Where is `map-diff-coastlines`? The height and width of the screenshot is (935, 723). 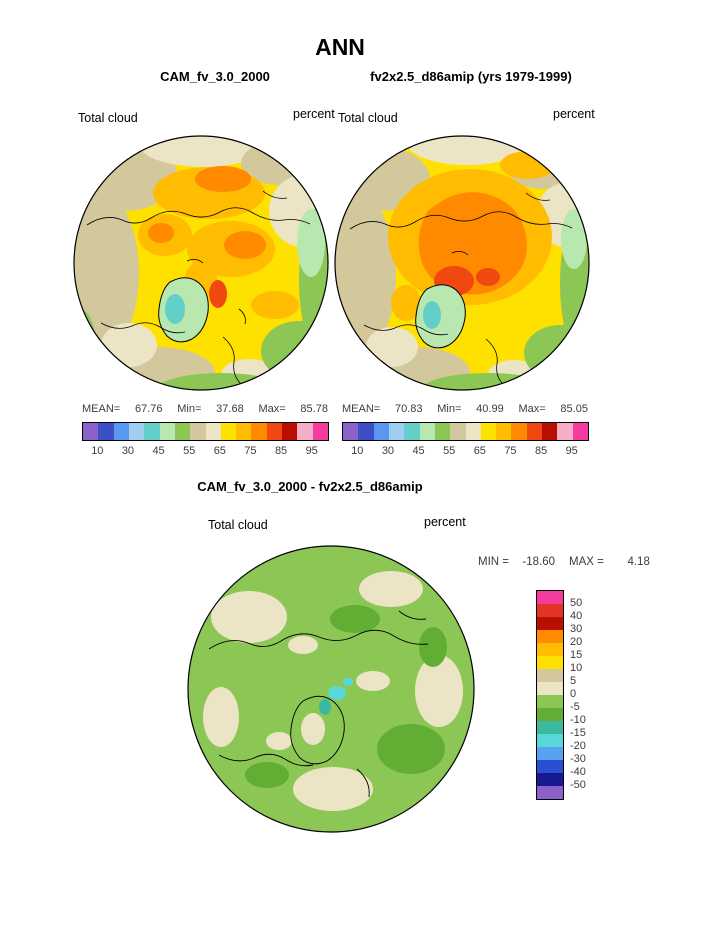
map-diff-coastlines is located at coordinates (318, 704).